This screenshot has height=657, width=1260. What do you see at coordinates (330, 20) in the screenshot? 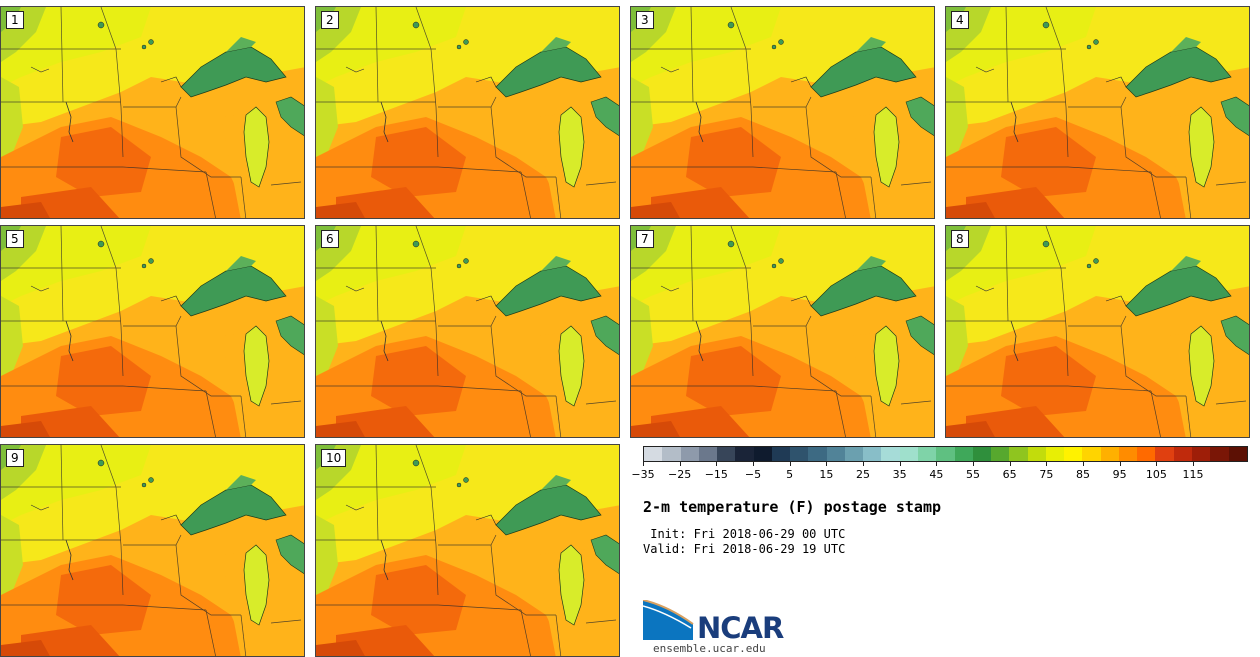
I see `panel-label: 2` at bounding box center [330, 20].